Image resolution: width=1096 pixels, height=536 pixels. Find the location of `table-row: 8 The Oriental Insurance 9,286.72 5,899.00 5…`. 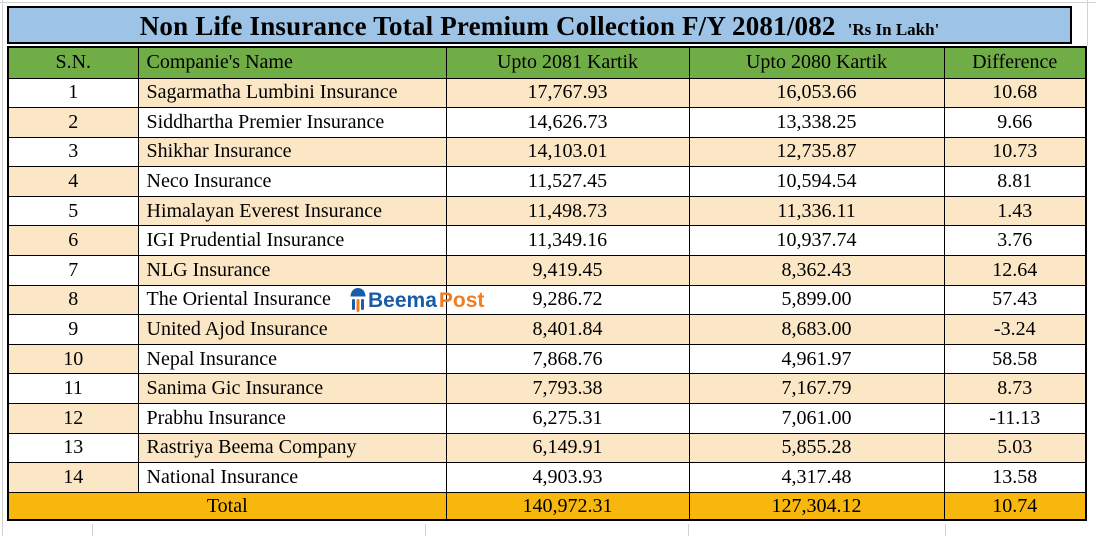

table-row: 8 The Oriental Insurance 9,286.72 5,899.00 5… is located at coordinates (547, 300).